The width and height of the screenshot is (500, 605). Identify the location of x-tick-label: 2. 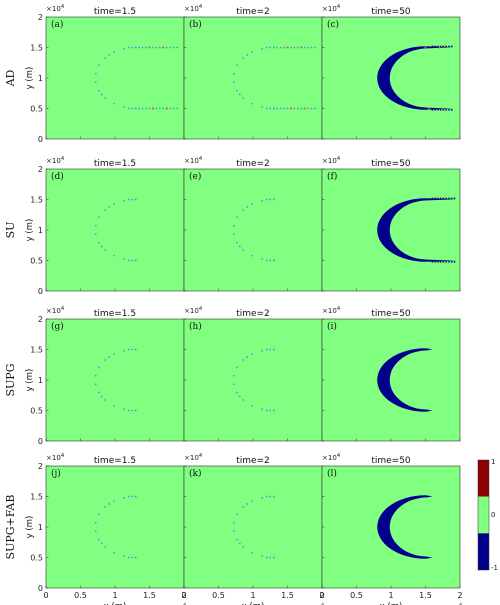
(183, 595).